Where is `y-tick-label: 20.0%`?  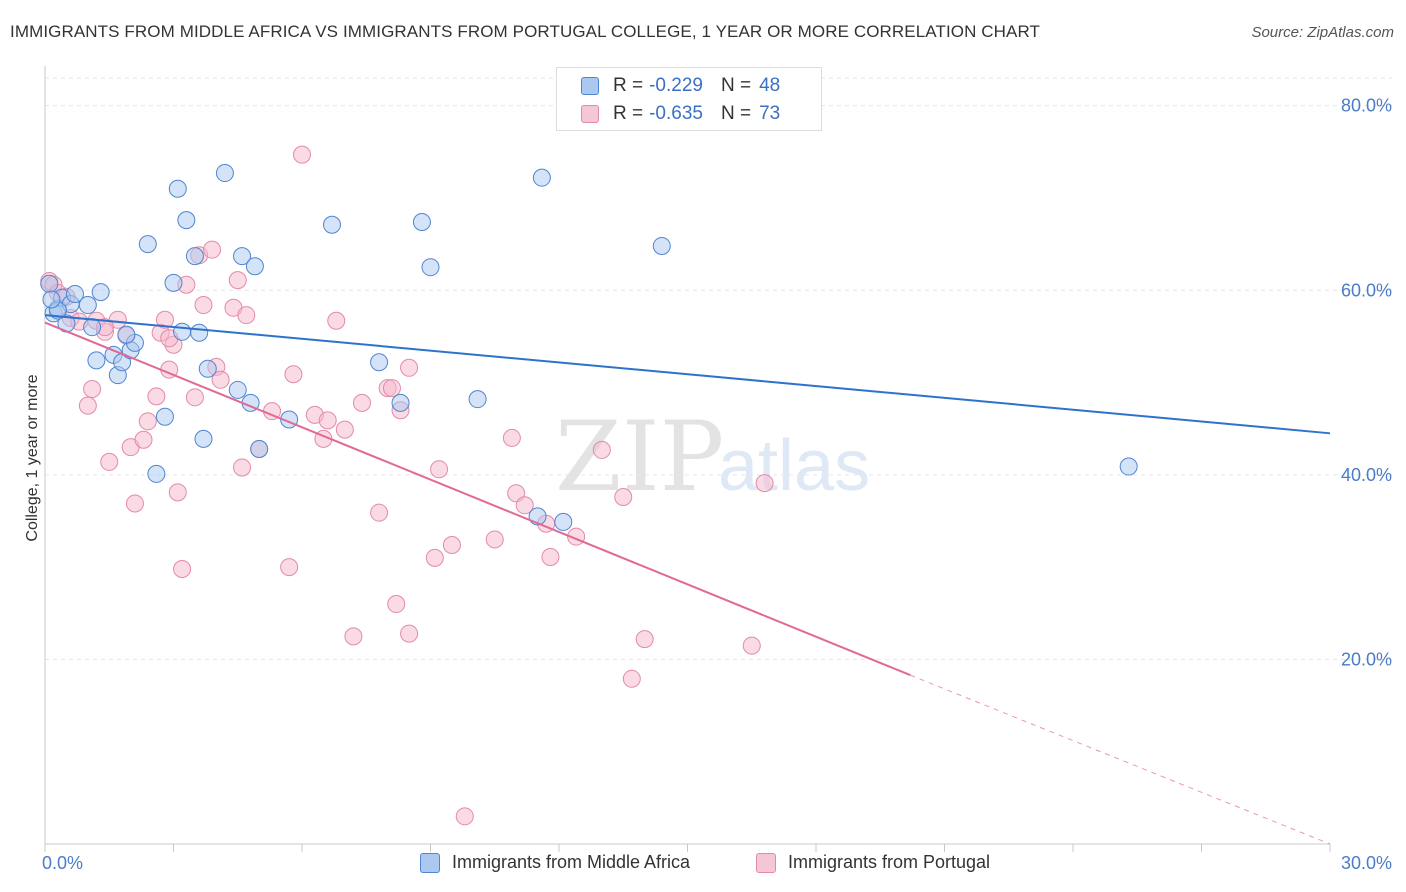
y-tick-label: 20.0% is located at coordinates (1366, 659).